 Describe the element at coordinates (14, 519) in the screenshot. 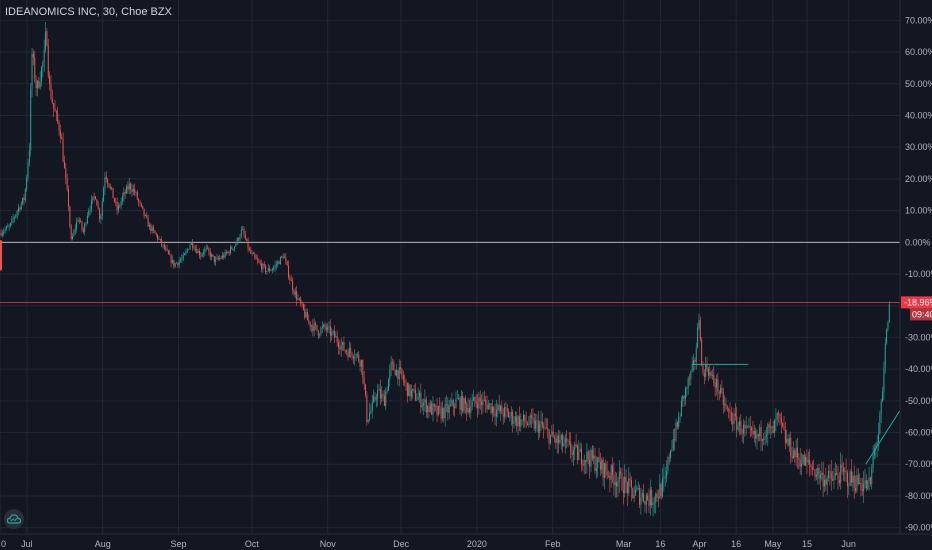

I see `tradingview-cloud-icon` at that location.